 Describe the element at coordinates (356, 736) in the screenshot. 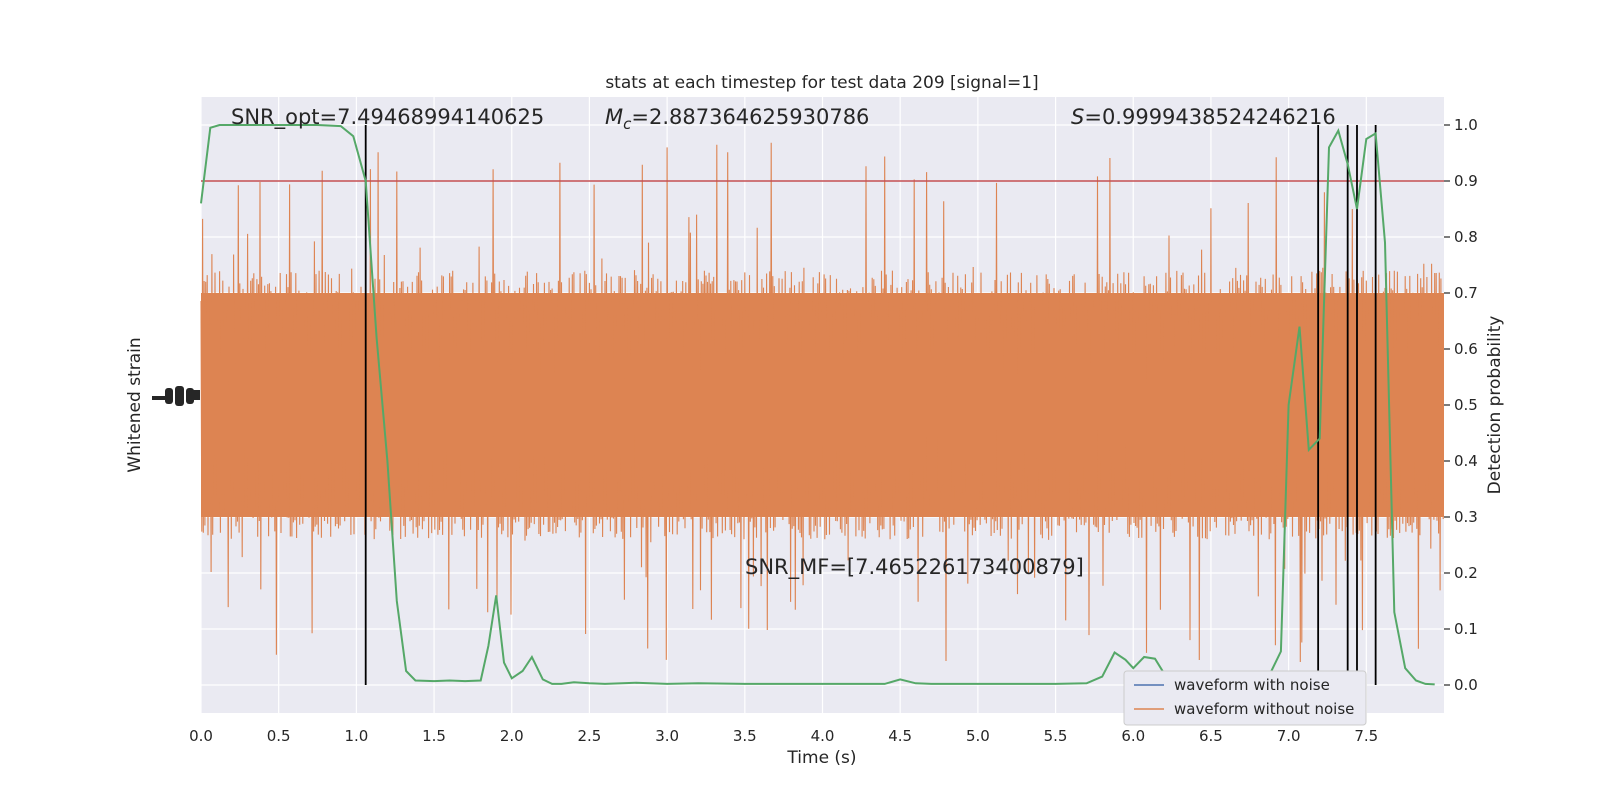

I see `x-tick-label-2: 1.0` at that location.